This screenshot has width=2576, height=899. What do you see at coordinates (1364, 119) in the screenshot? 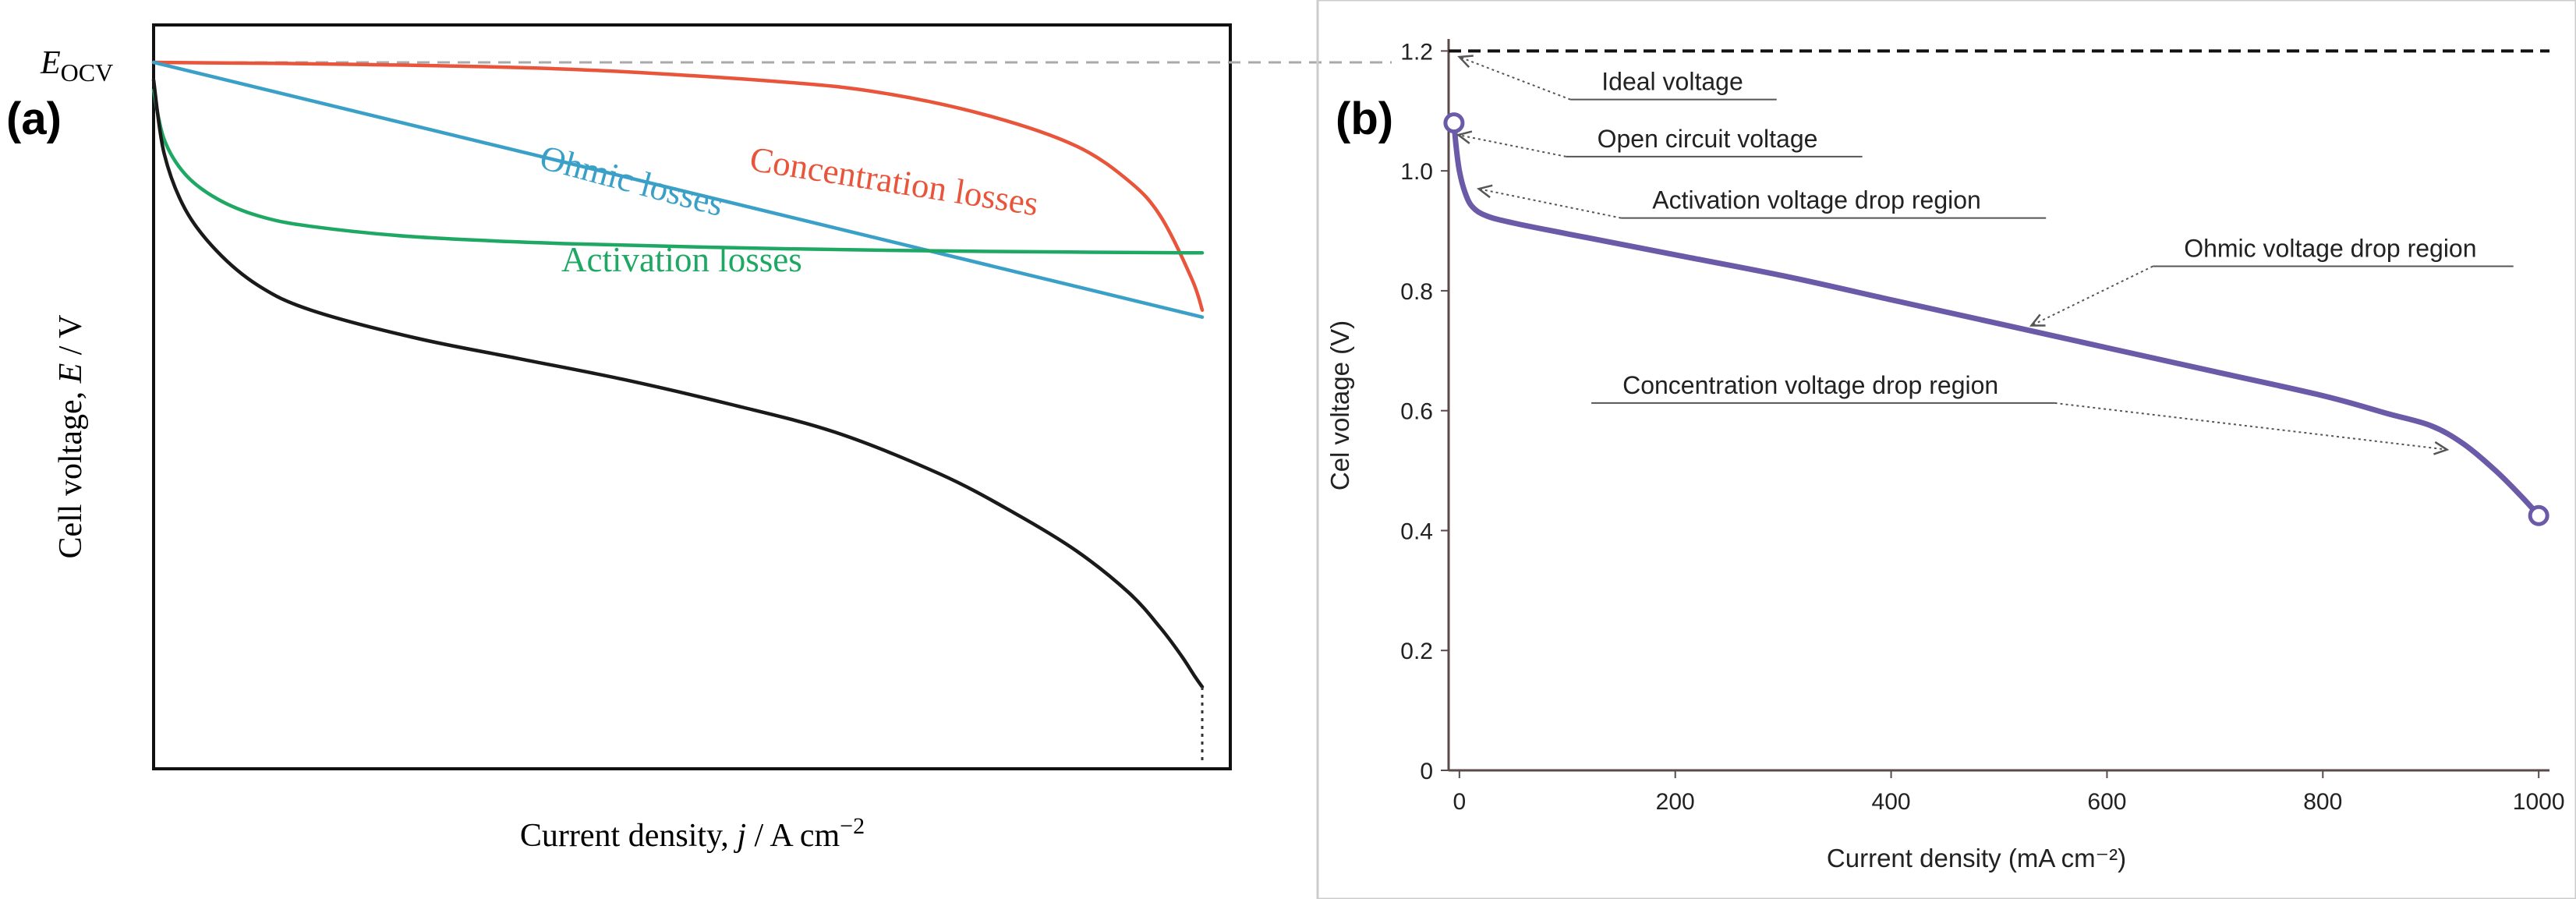
I see `panel-b-label: (b)` at bounding box center [1364, 119].